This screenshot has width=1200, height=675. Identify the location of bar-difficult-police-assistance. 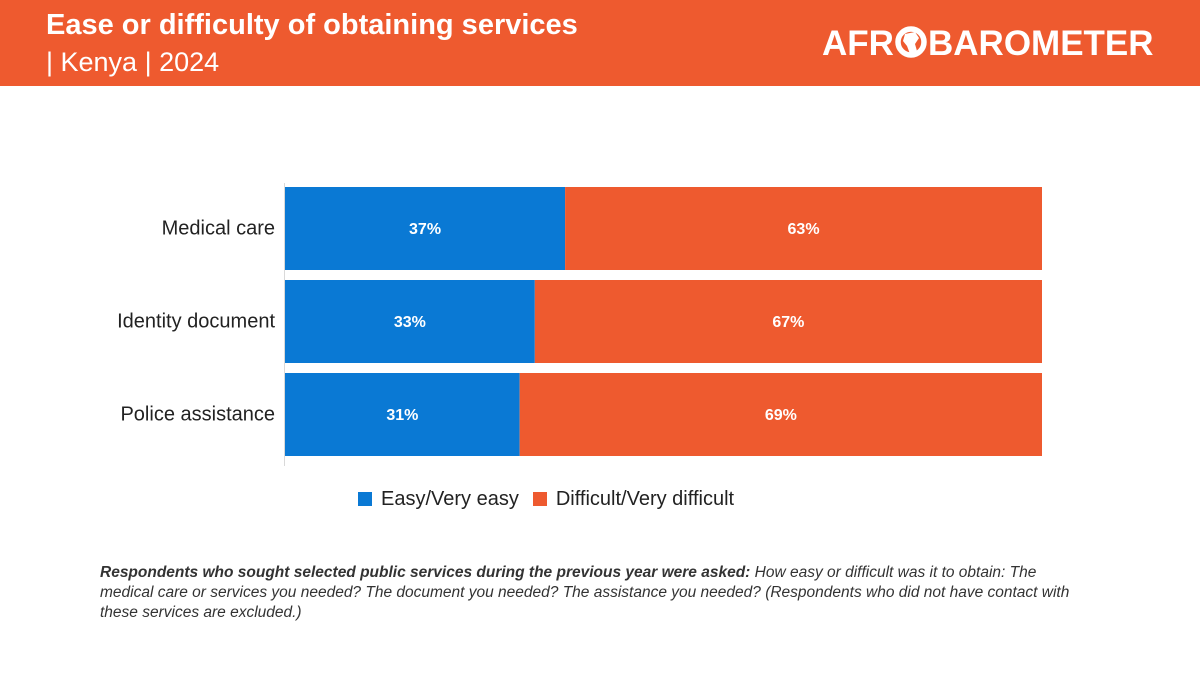
(780, 414).